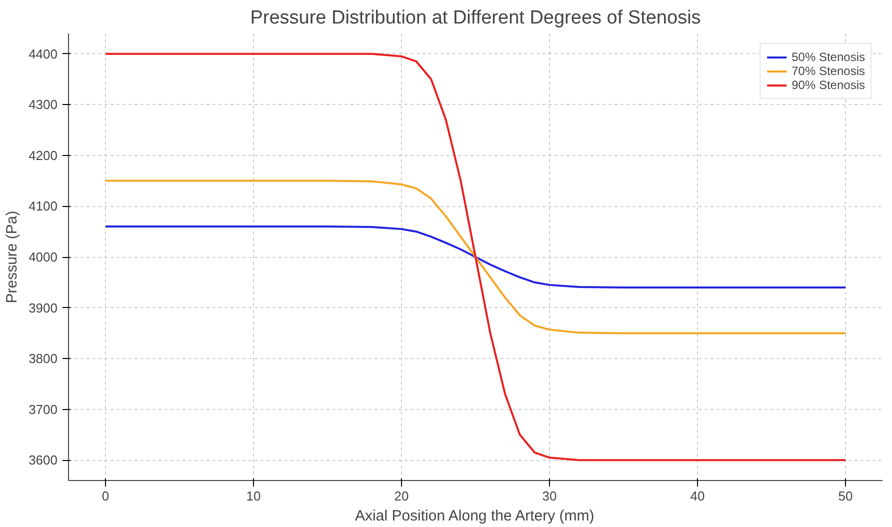 This screenshot has height=527, width=892. What do you see at coordinates (828, 71) in the screenshot?
I see `legend-label: 70% Stenosis` at bounding box center [828, 71].